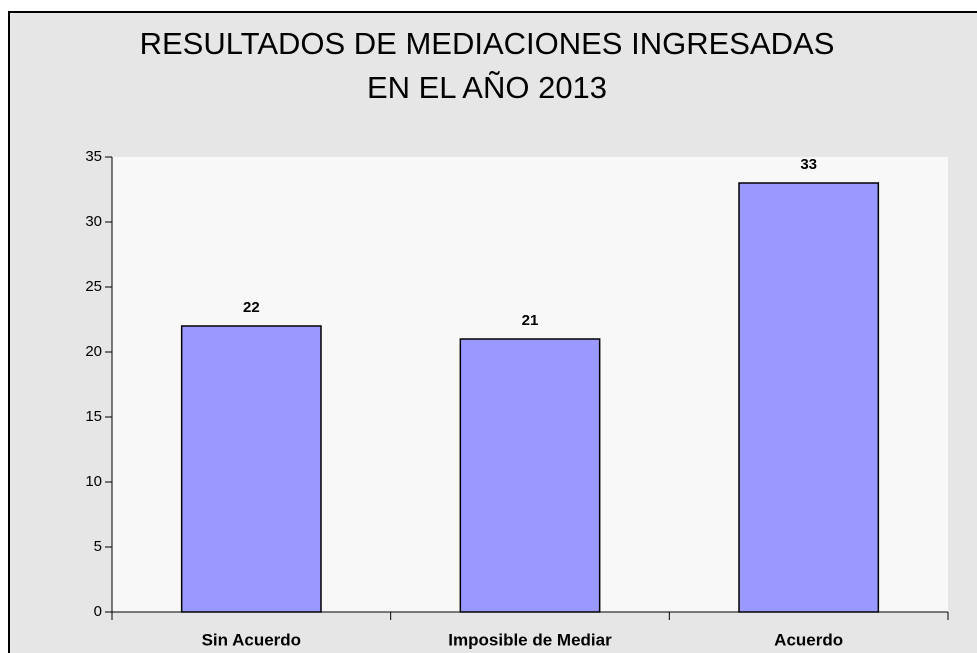 The width and height of the screenshot is (977, 653). What do you see at coordinates (808, 164) in the screenshot?
I see `value-label: 33` at bounding box center [808, 164].